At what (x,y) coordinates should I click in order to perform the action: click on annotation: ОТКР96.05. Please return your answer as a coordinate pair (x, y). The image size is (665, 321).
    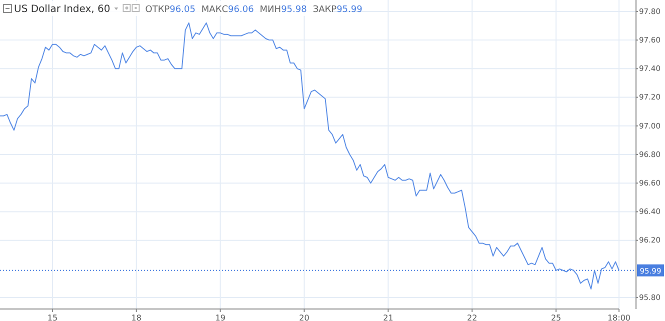
    Looking at the image, I should click on (170, 10).